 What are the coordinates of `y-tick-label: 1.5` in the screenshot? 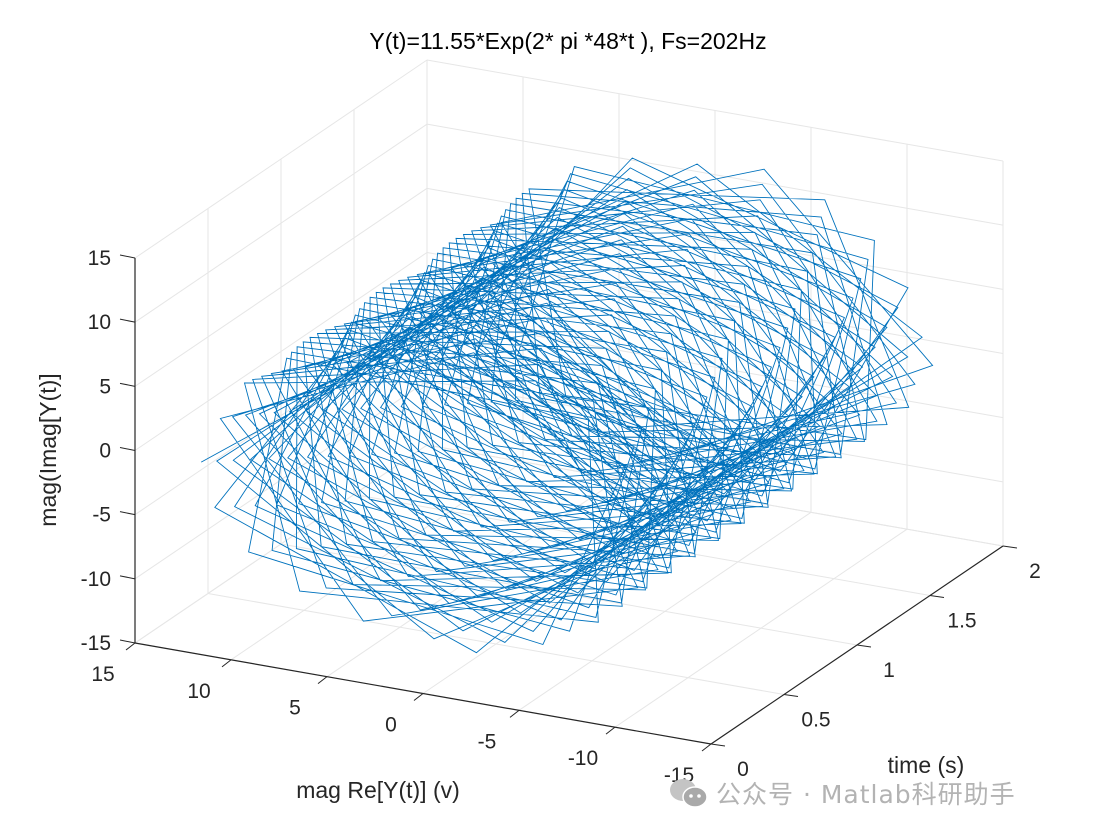 It's located at (961, 621).